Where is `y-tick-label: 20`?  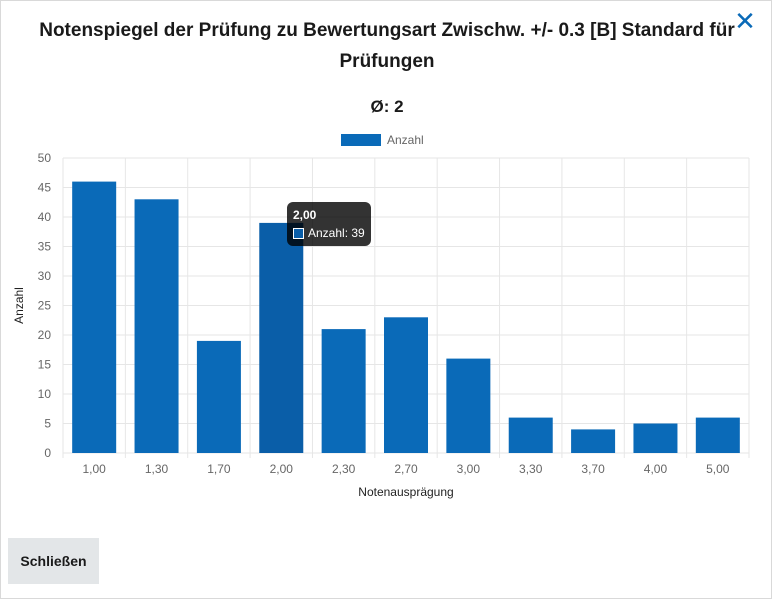 y-tick-label: 20 is located at coordinates (45, 335).